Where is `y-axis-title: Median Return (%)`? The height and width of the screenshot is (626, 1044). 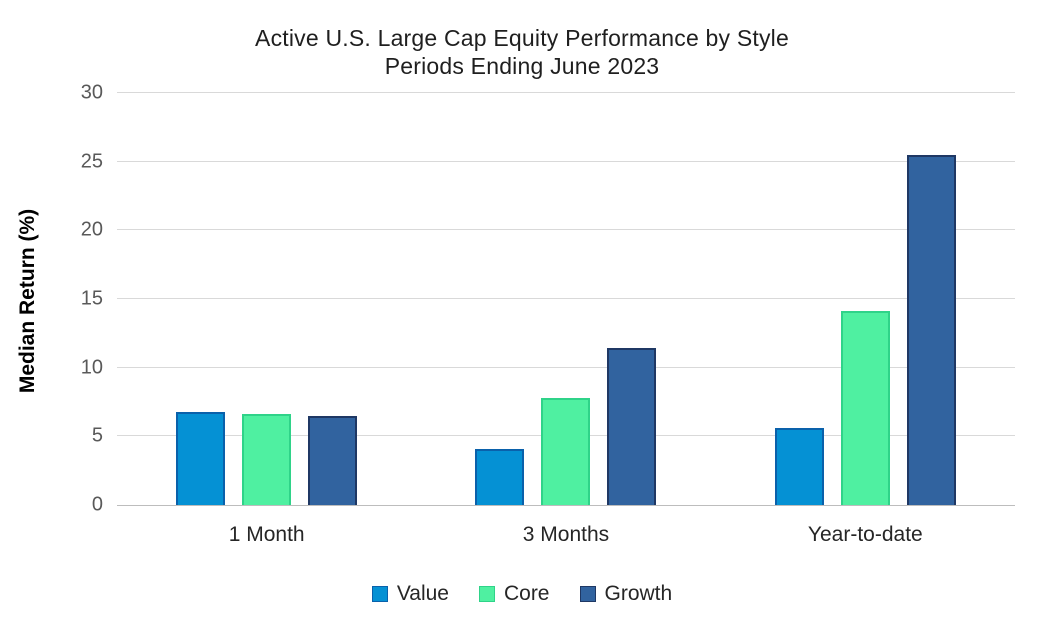
y-axis-title: Median Return (%) is located at coordinates (27, 301).